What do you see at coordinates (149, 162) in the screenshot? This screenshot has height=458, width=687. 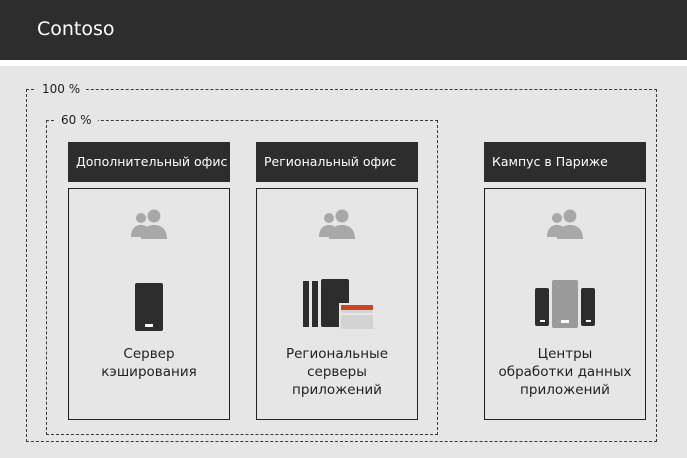 I see `site-title-branch-office: Дополнительный офис` at bounding box center [149, 162].